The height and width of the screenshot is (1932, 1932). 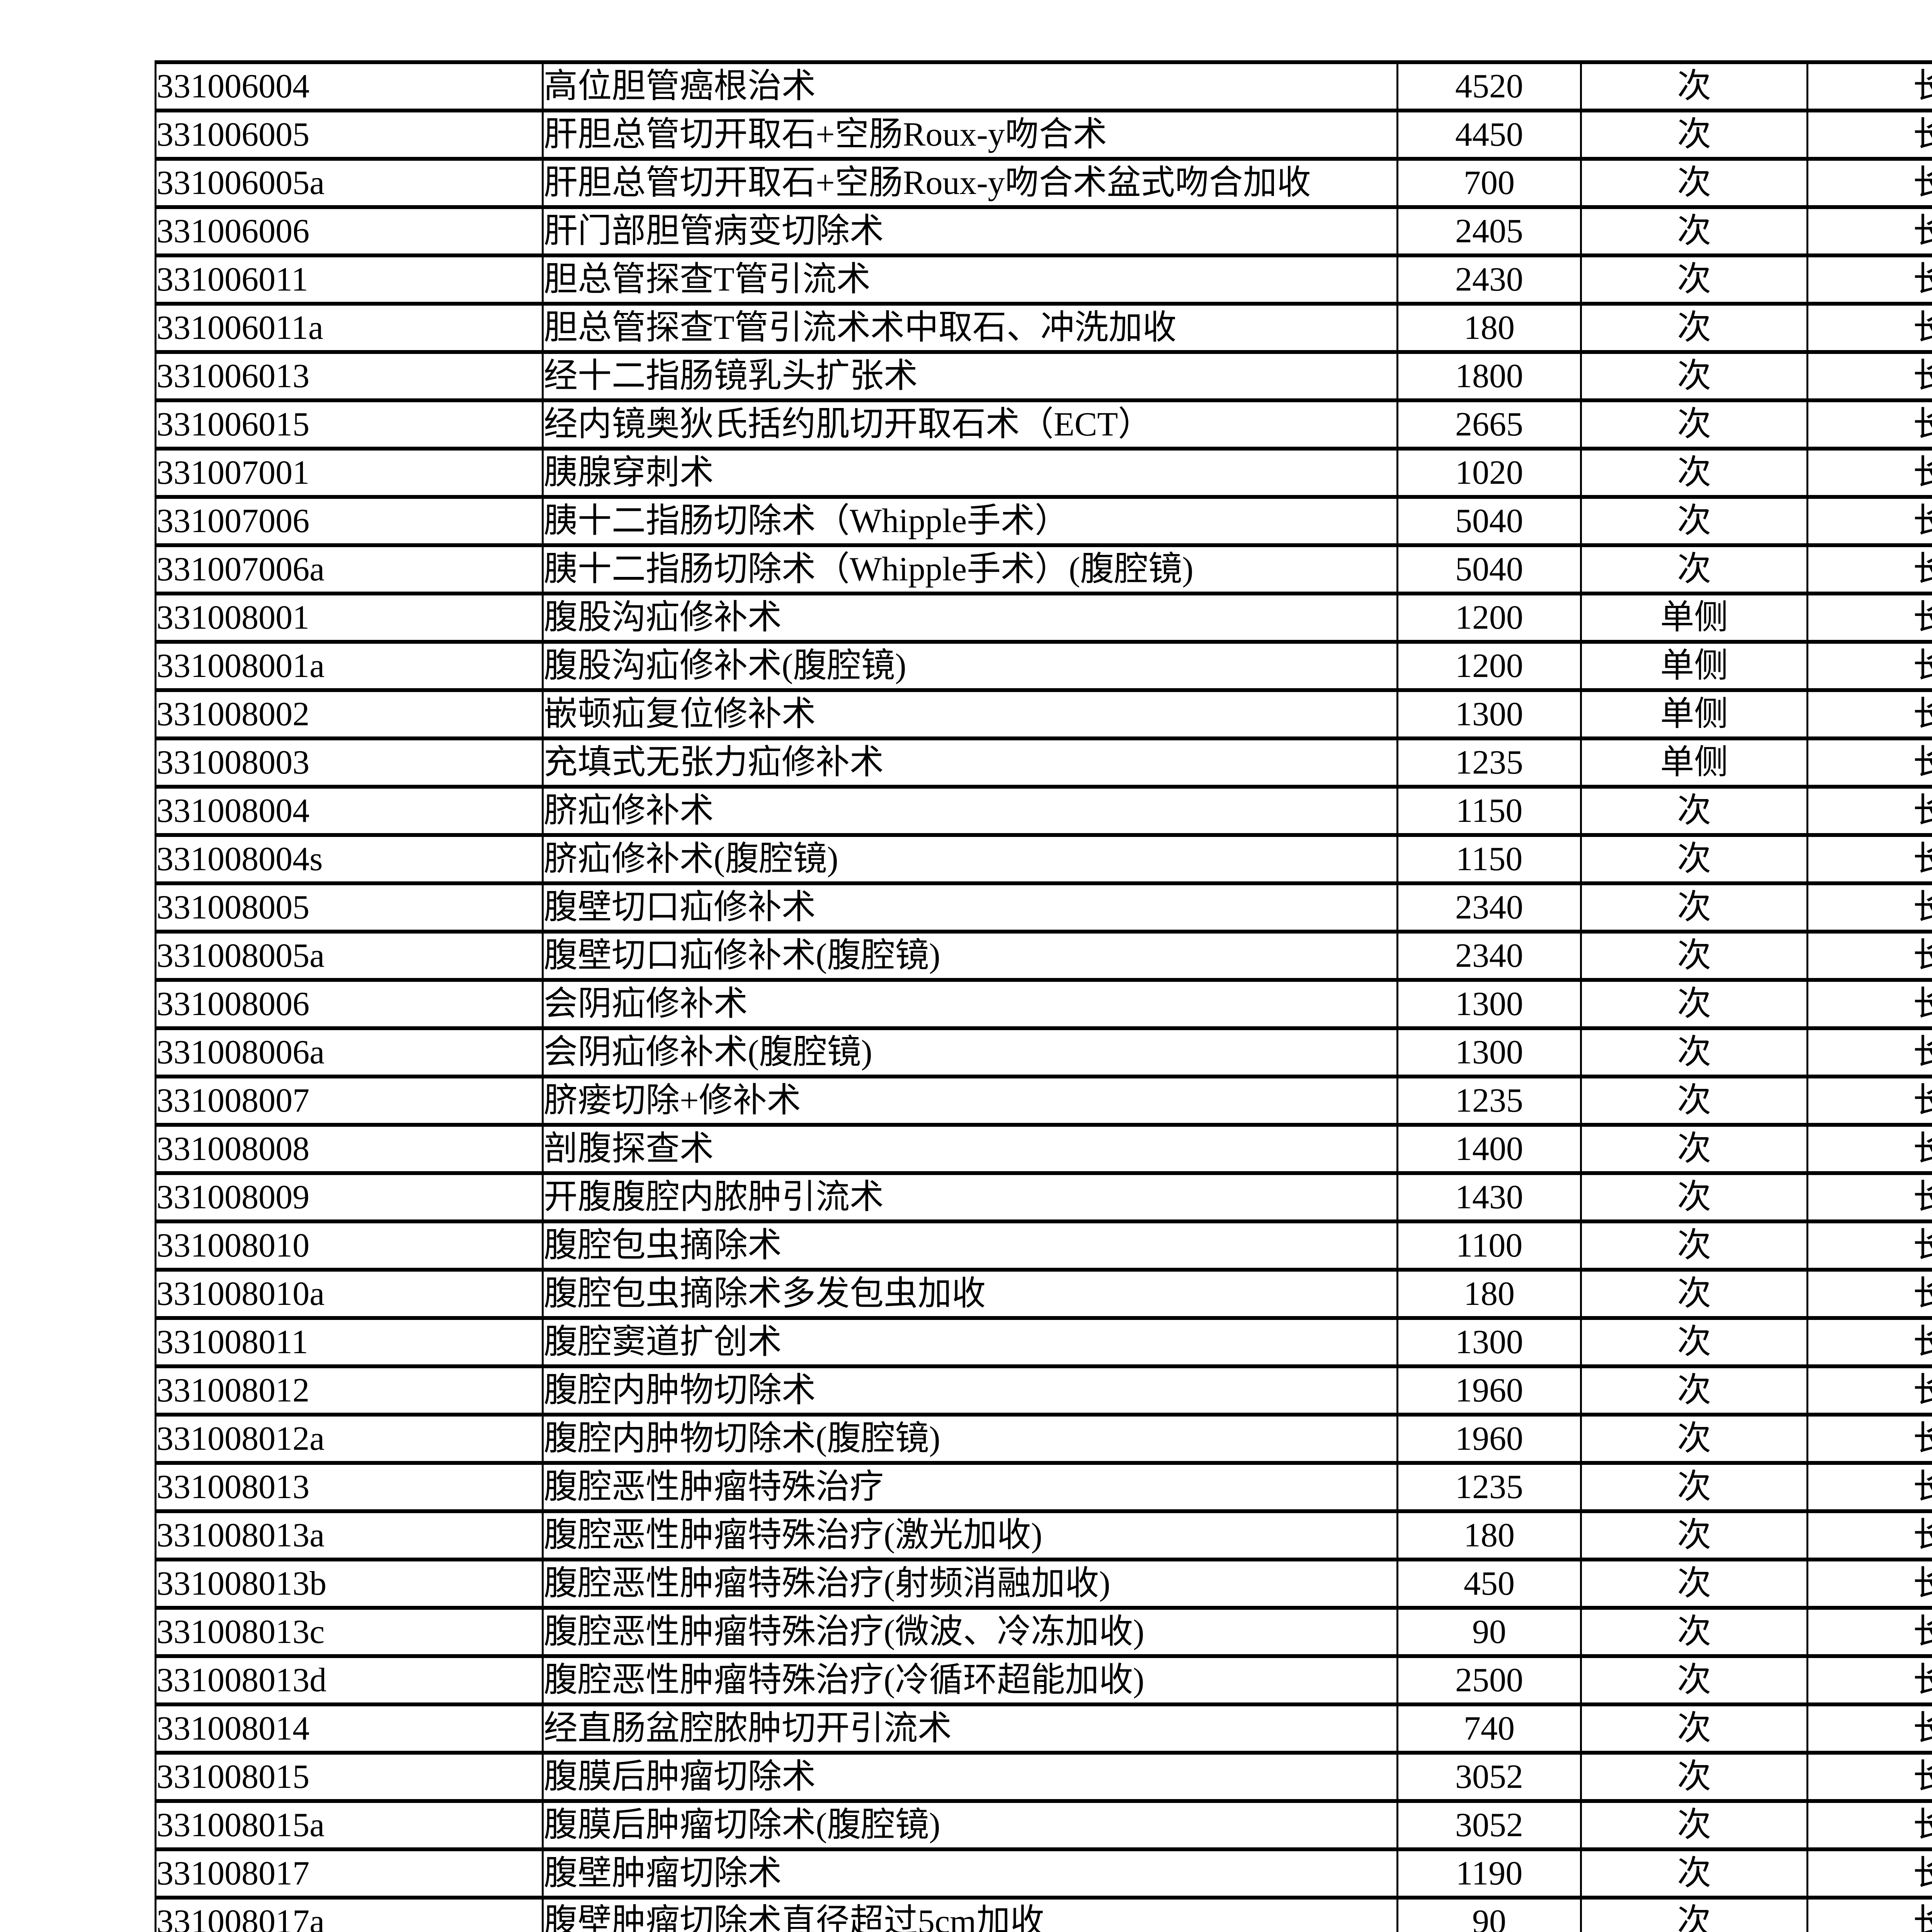 I want to click on item-name-cell: 腹壁肿瘤切除术, so click(x=970, y=1873).